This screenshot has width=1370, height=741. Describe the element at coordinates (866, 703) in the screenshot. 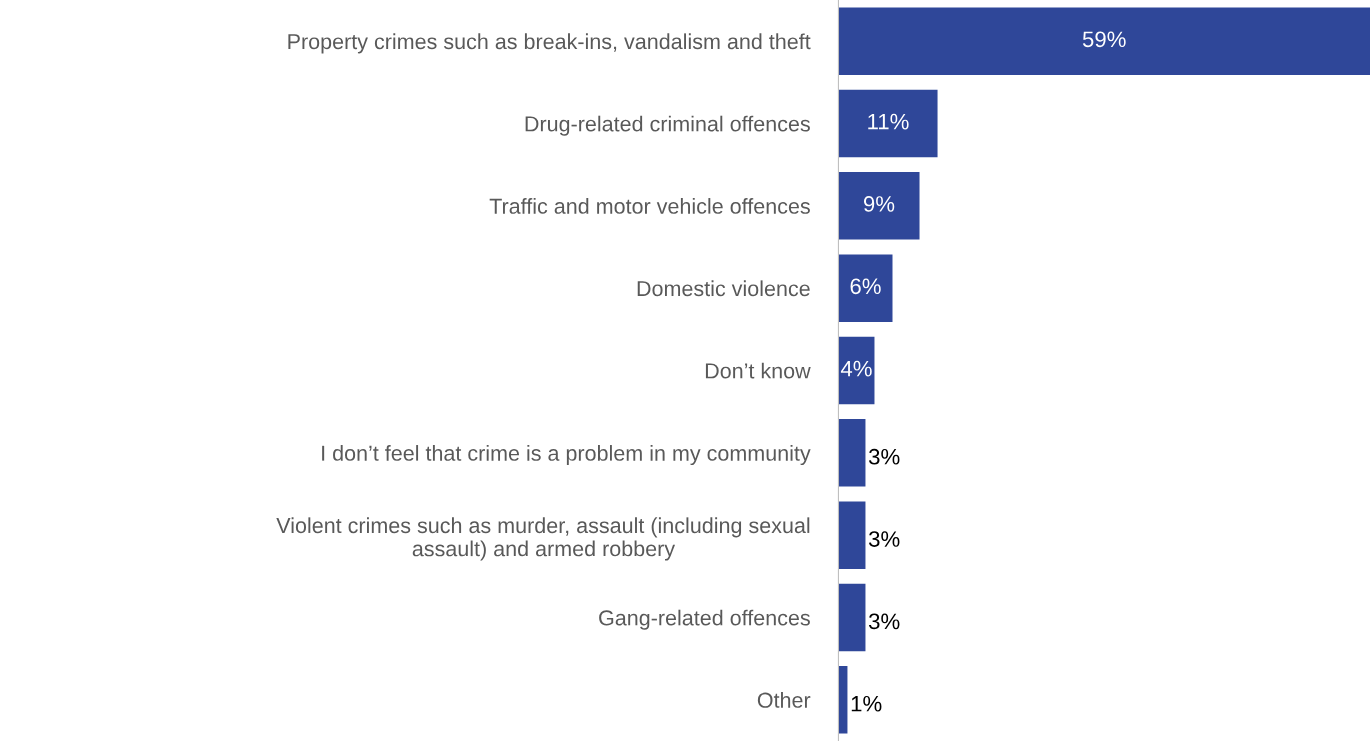

I see `data-label: 1%` at that location.